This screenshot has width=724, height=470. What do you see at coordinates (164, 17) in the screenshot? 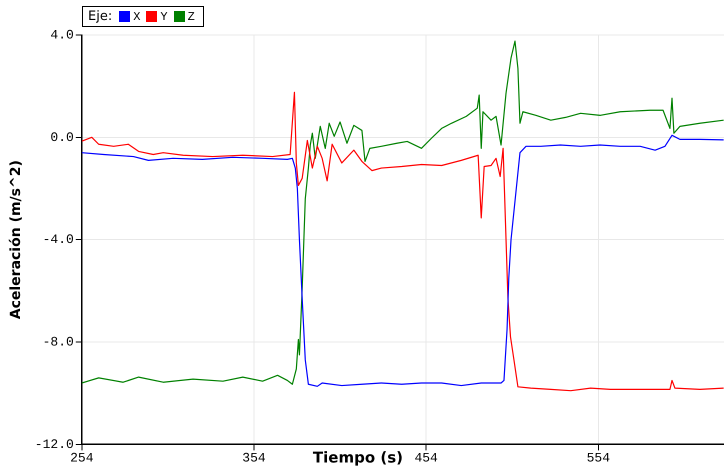
I see `legend-label: Y` at bounding box center [164, 17].